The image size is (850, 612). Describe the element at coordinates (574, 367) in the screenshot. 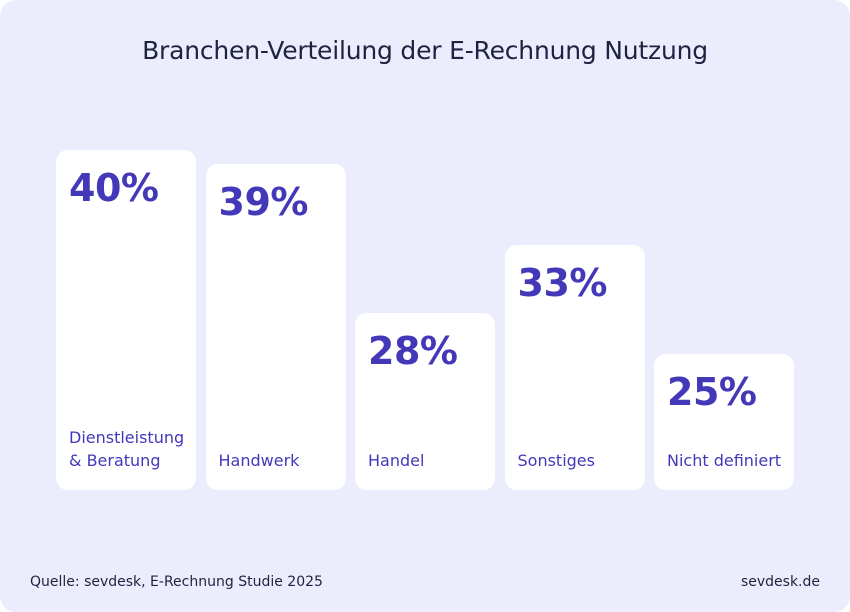

I see `bar-4: 33% Sonstiges` at that location.